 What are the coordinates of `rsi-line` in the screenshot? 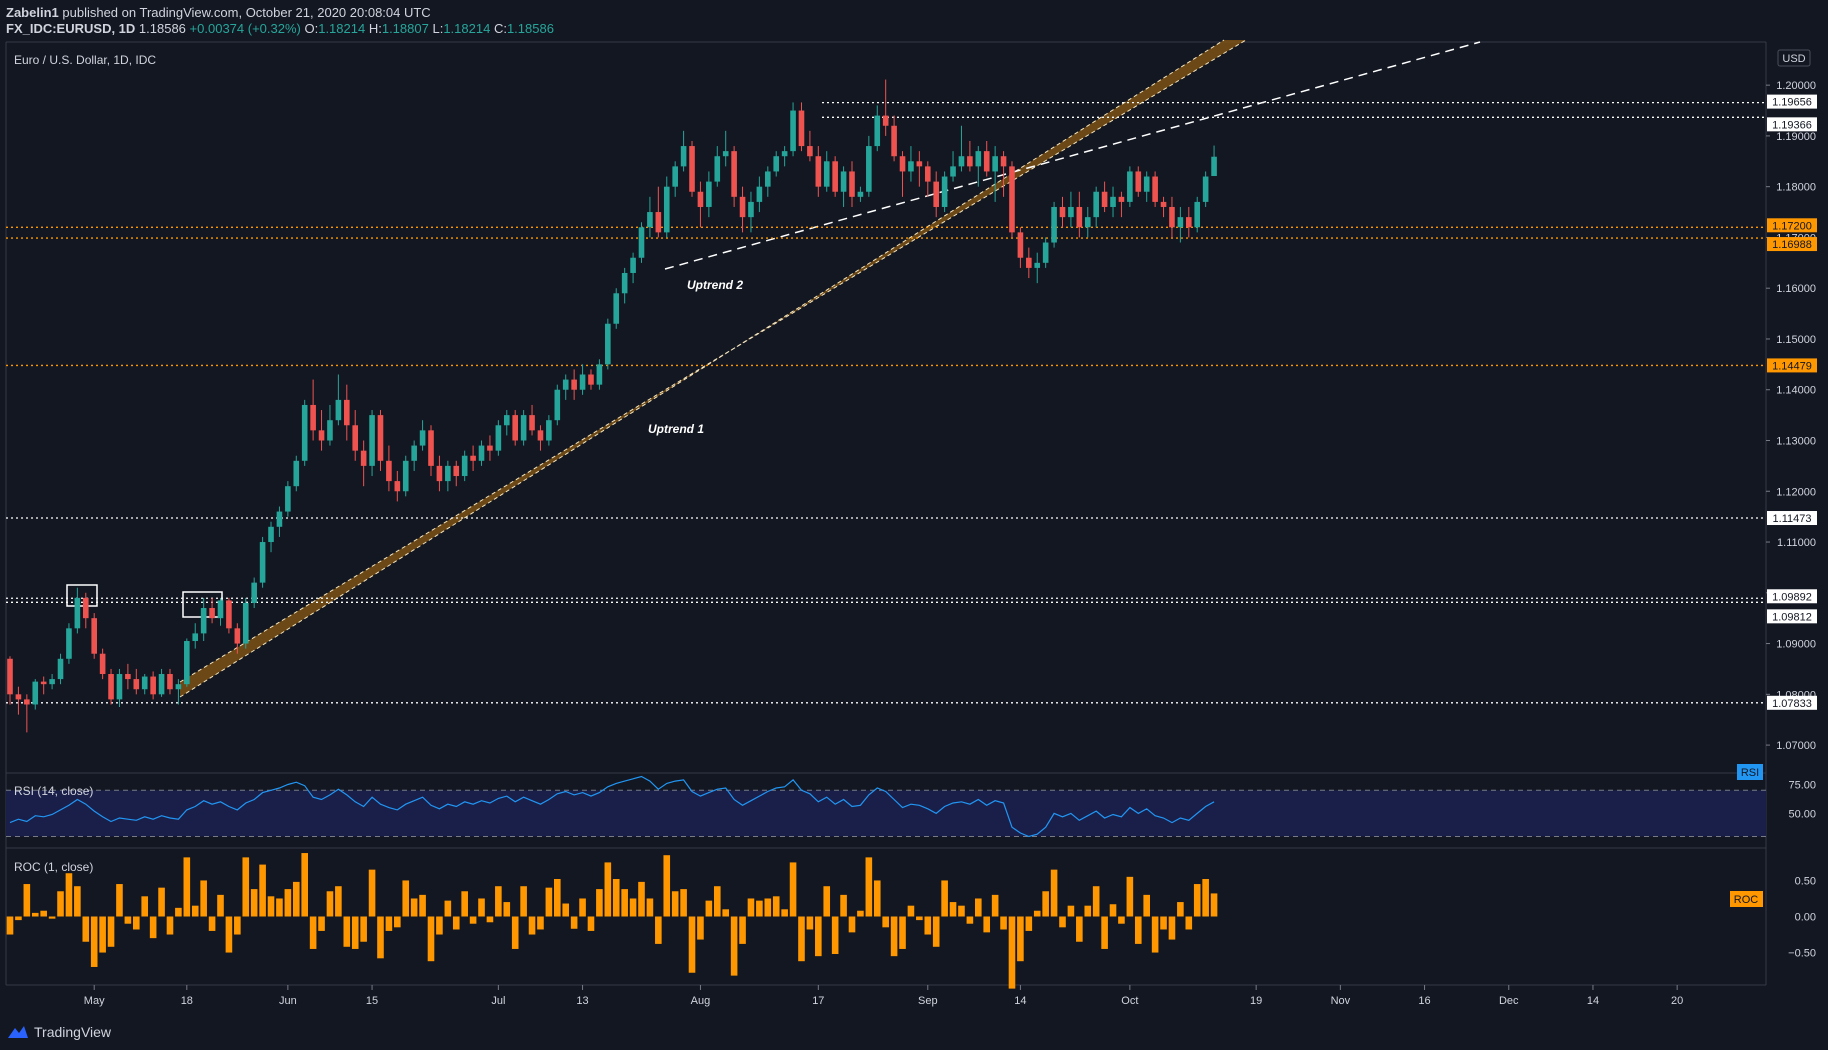 It's located at (612, 806).